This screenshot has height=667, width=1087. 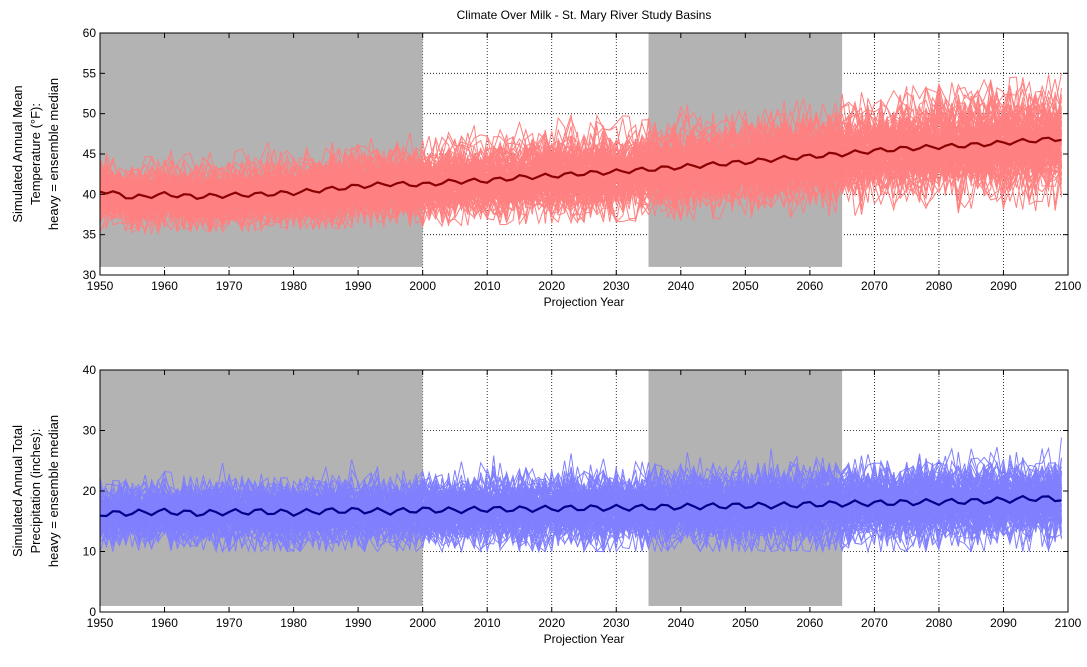 I want to click on y-tick-label: 45, so click(x=90, y=154).